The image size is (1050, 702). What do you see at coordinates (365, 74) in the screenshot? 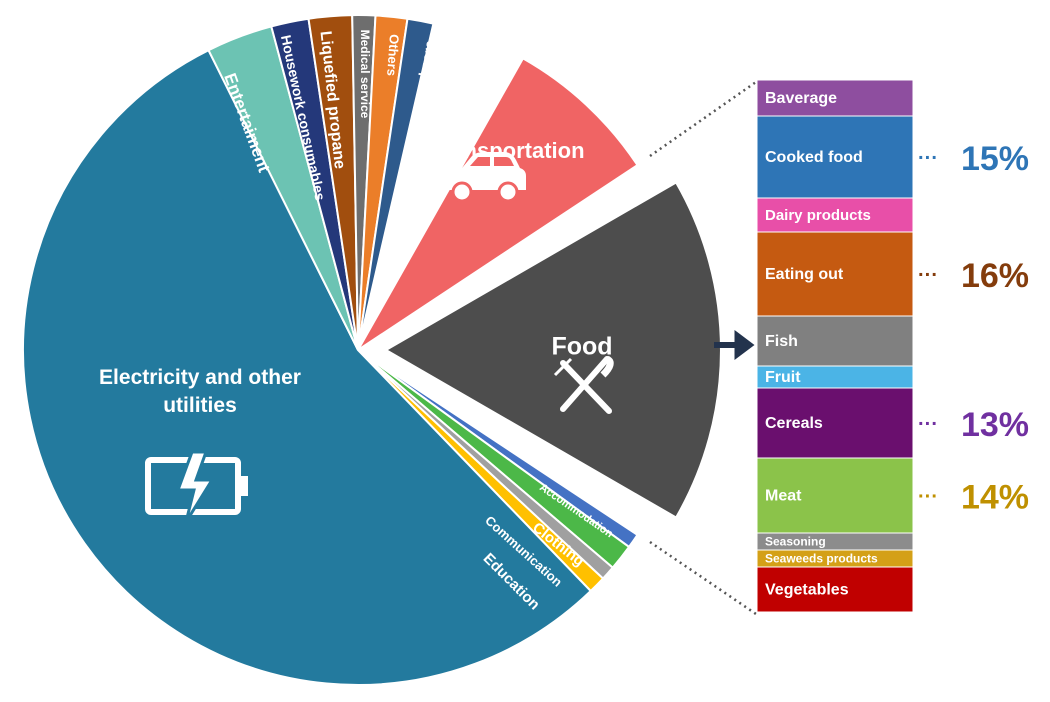
I see `pie-label-medical-service: Medical service` at bounding box center [365, 74].